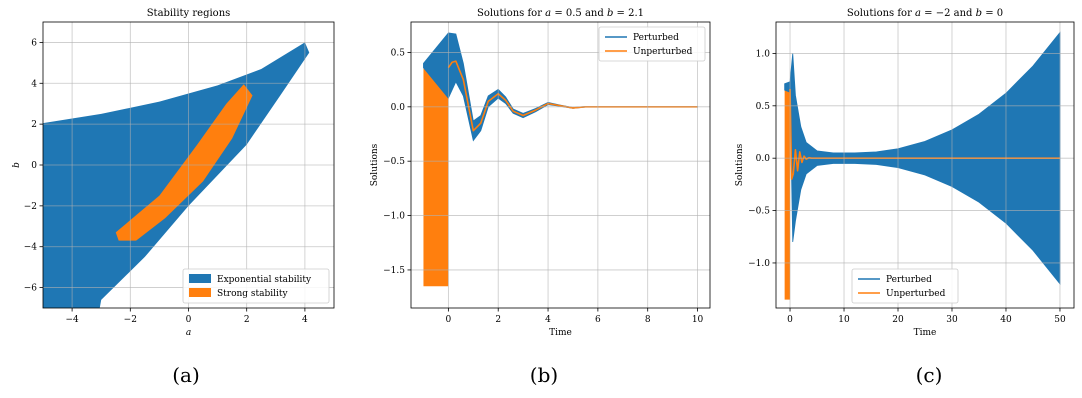  Describe the element at coordinates (130, 320) in the screenshot. I see `x-tick-label: −2` at that location.